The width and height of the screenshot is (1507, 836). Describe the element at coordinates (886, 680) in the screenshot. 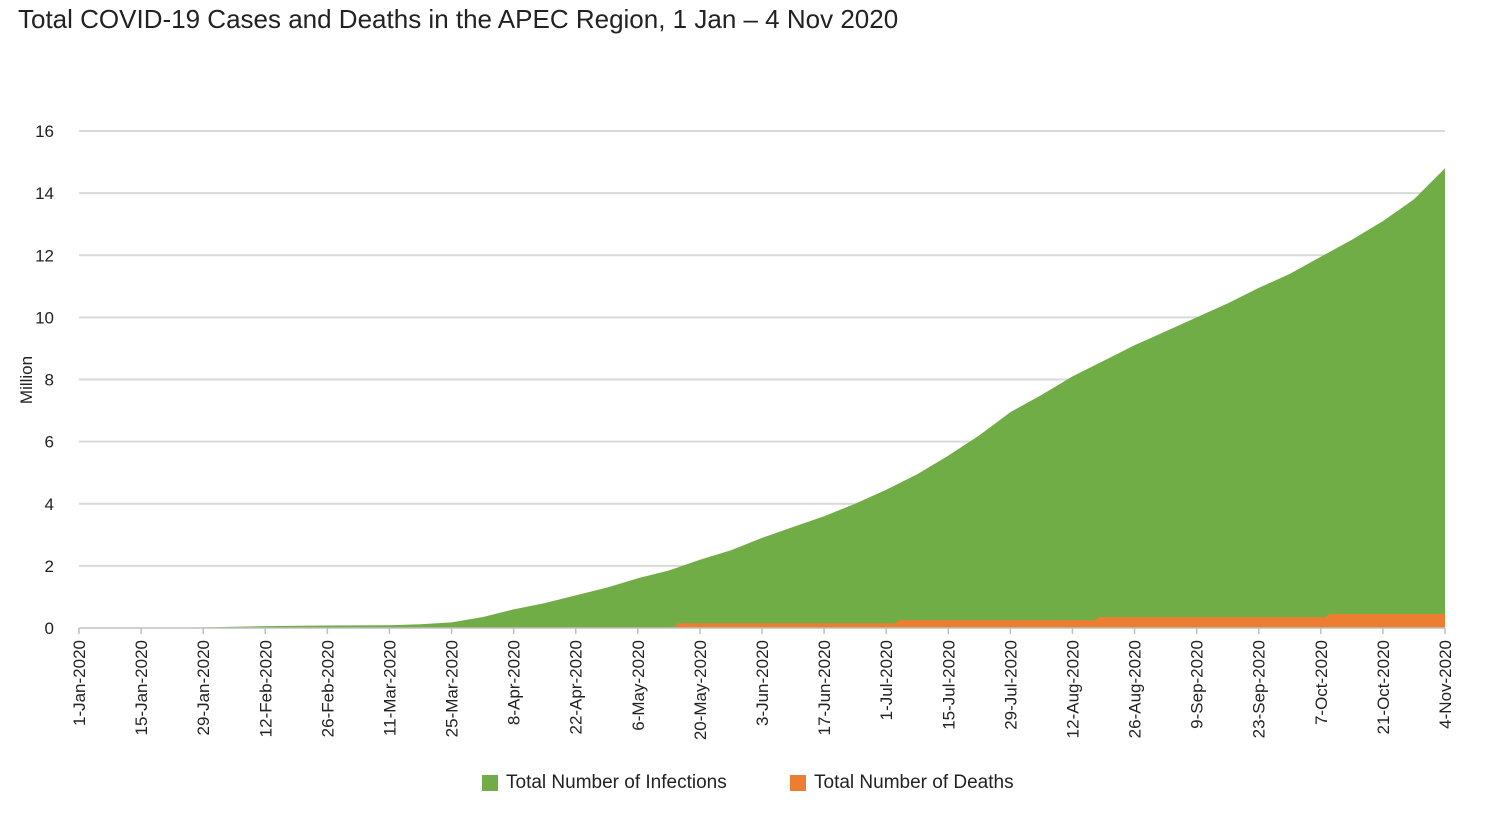

I see `x-tick-label-13: 1-Jul-2020` at that location.